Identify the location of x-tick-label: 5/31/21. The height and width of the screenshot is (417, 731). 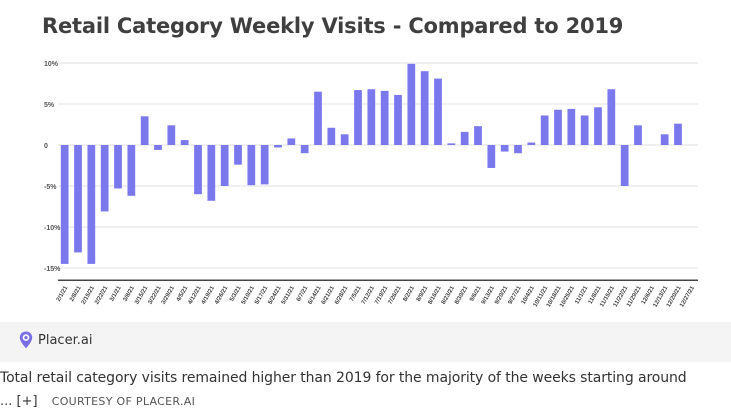
(289, 295).